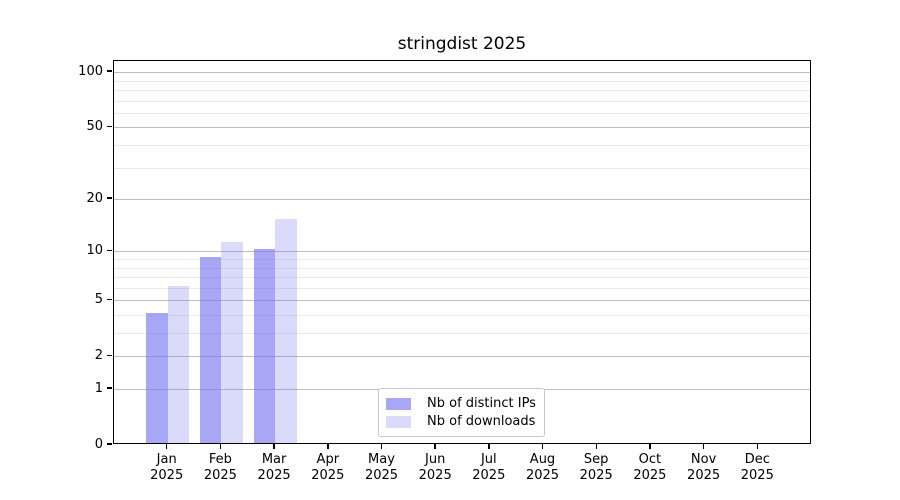  What do you see at coordinates (157, 378) in the screenshot?
I see `bar-jan-distinct-ips` at bounding box center [157, 378].